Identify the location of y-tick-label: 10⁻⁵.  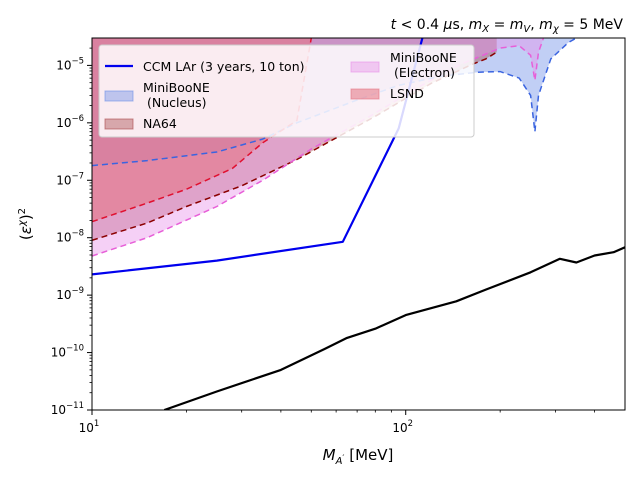
(70, 64).